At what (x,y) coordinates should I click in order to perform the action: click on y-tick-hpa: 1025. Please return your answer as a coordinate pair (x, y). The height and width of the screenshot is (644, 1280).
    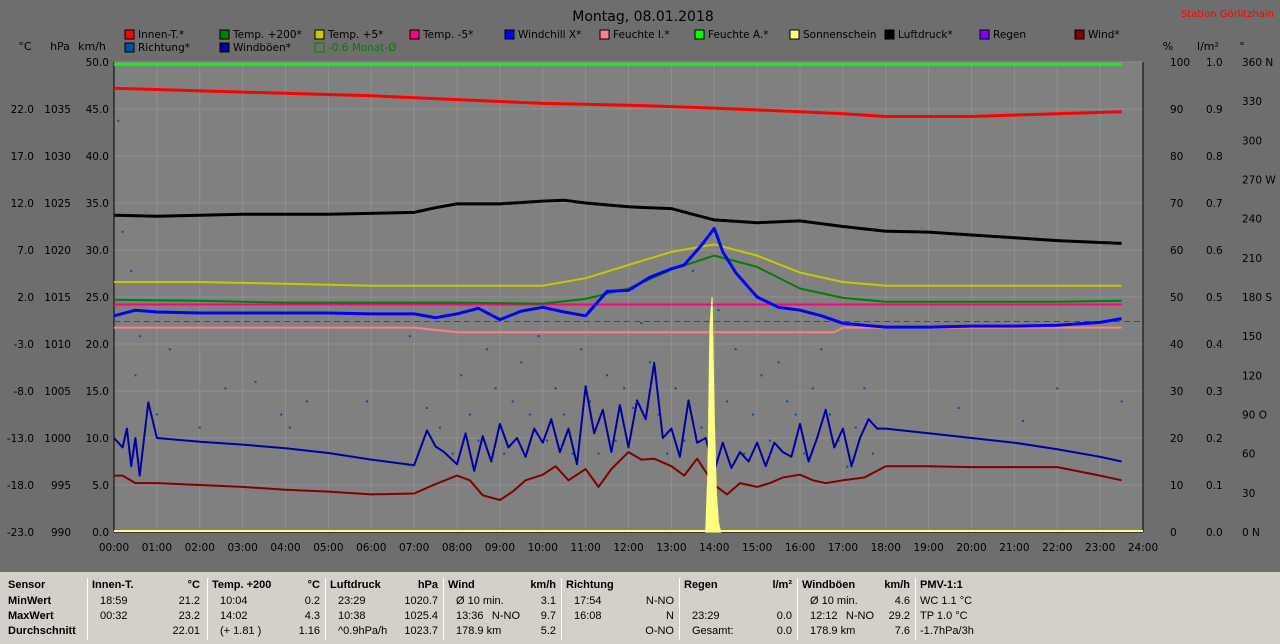
    Looking at the image, I should click on (57, 204).